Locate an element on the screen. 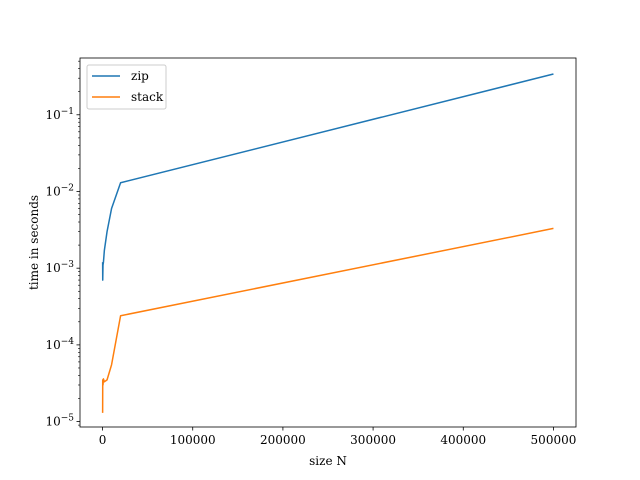 Image resolution: width=640 pixels, height=480 pixels. x-tick-label: 200000 is located at coordinates (283, 440).